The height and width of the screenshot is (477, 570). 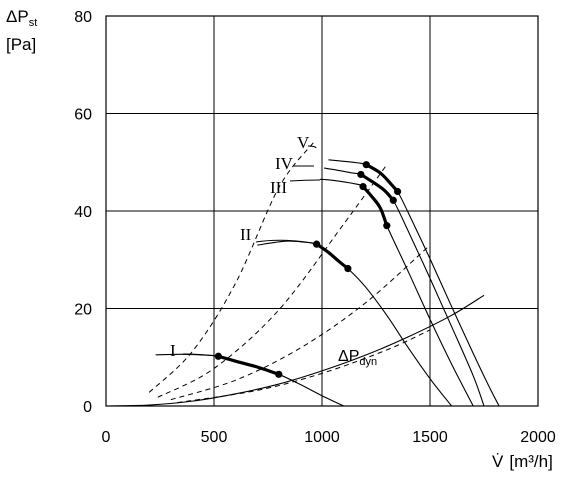 I want to click on x-axis-label: V̇ [m³/h], so click(x=522, y=461).